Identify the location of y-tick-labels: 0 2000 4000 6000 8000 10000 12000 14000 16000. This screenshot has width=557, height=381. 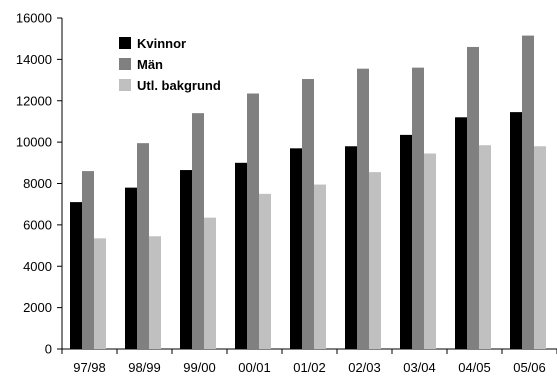
(34, 184).